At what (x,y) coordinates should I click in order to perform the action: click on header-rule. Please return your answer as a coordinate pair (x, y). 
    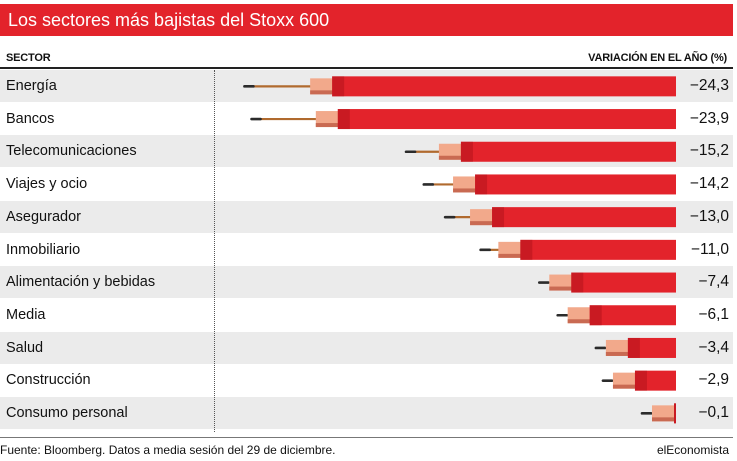
    Looking at the image, I should click on (366, 68).